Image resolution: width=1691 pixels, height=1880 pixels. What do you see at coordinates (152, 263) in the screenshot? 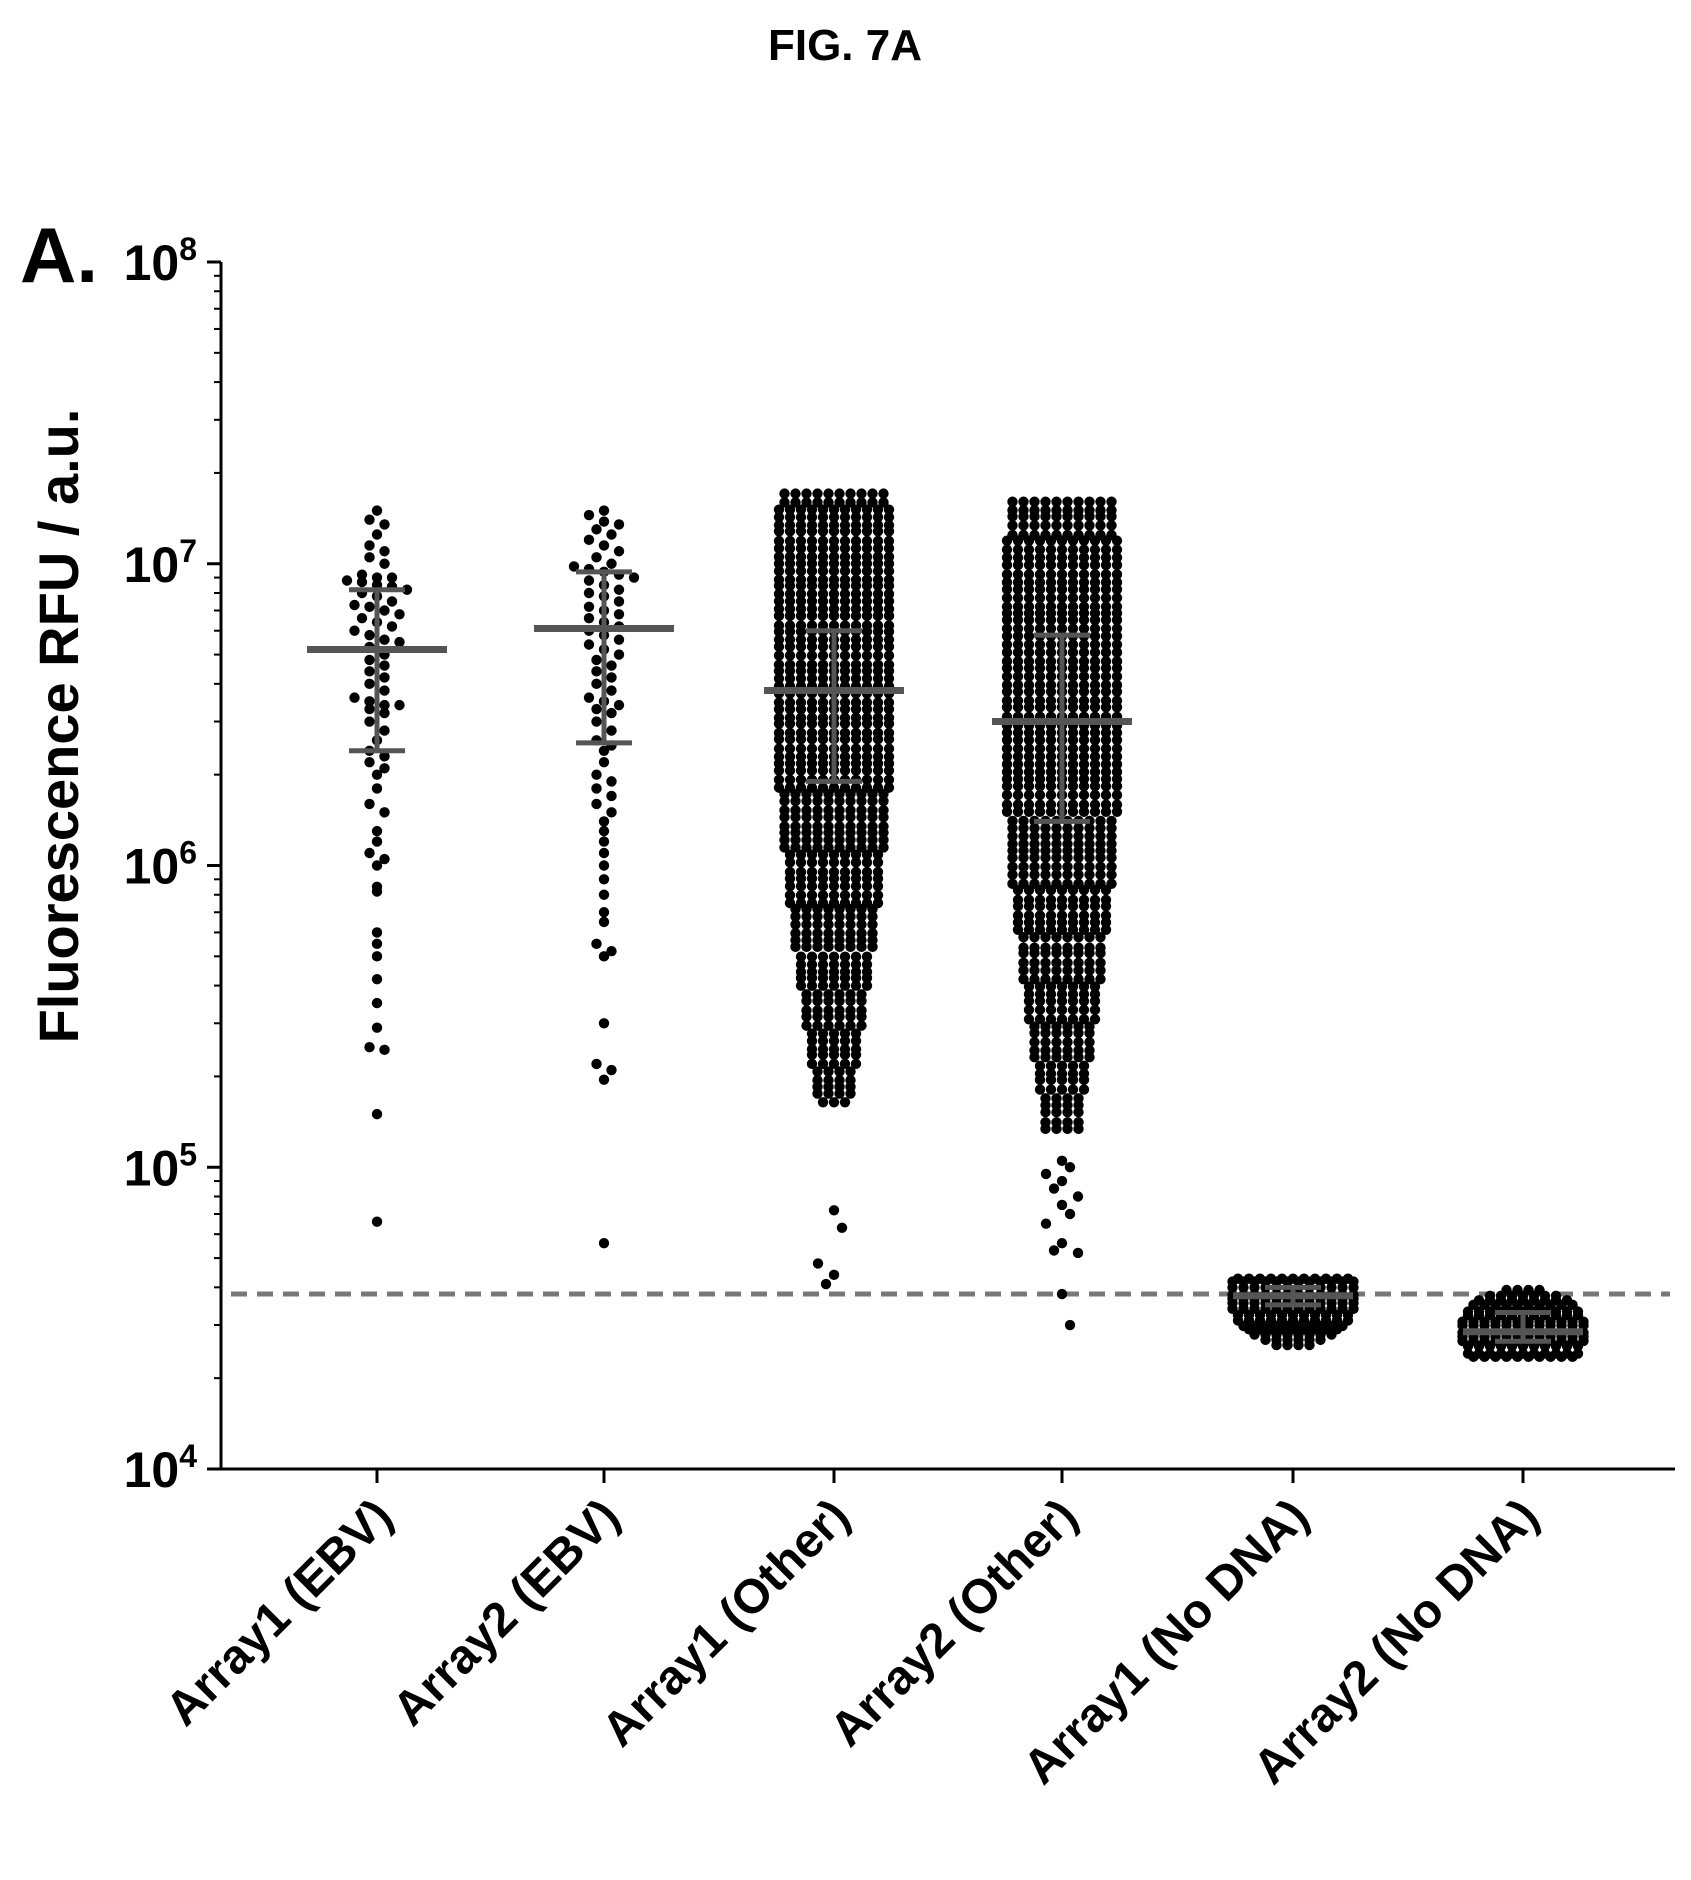
I see `y-tick-label-base: 10` at bounding box center [152, 263].